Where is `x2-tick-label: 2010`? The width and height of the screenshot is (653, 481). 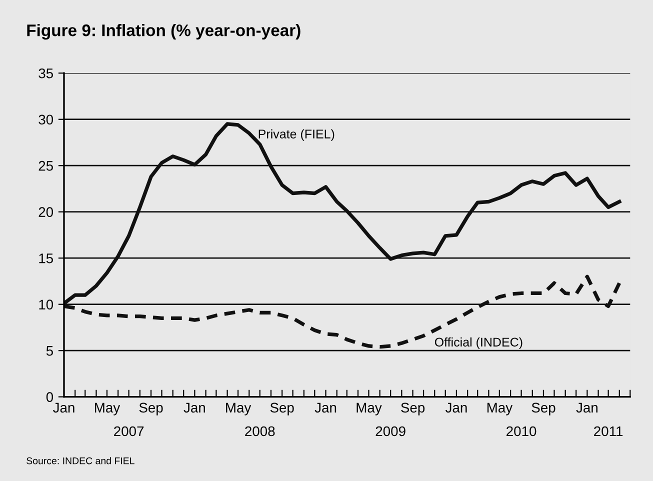 x2-tick-label: 2010 is located at coordinates (521, 431).